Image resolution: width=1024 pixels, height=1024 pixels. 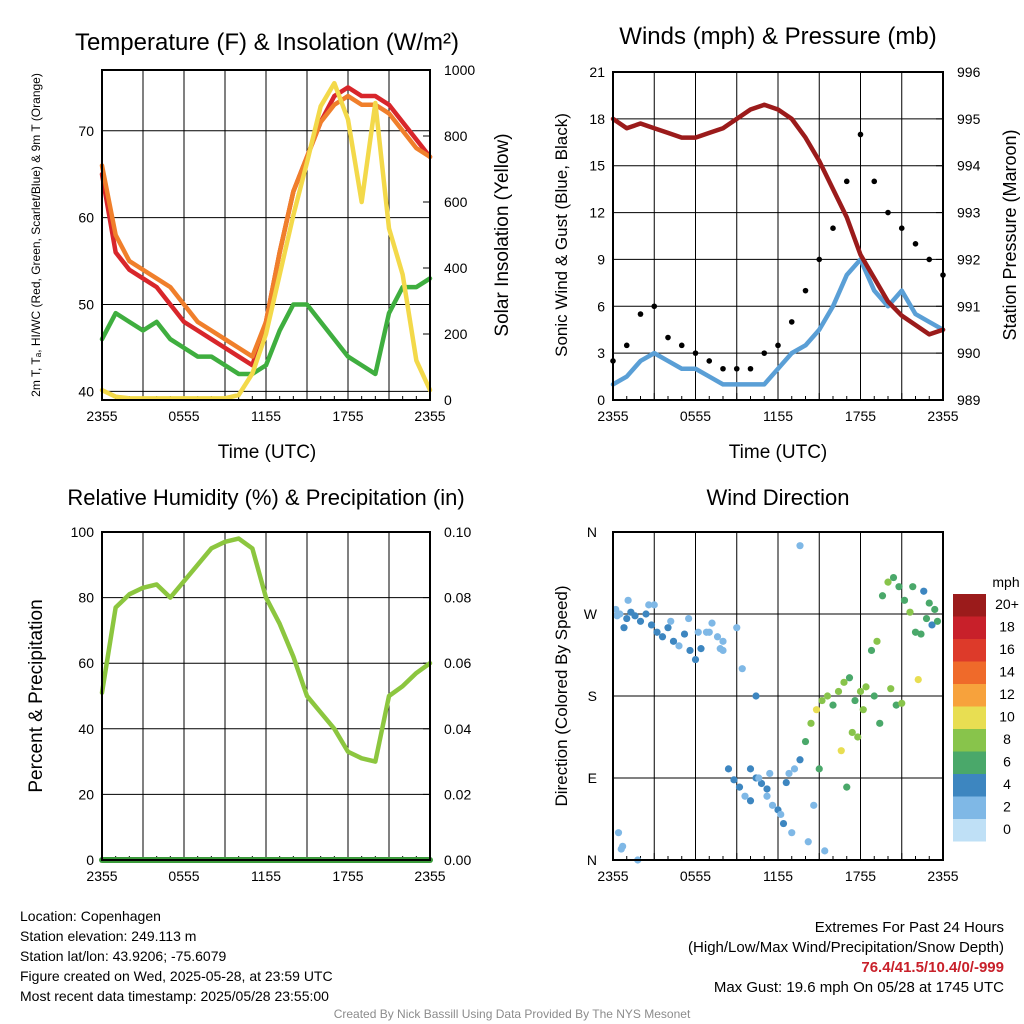 I want to click on y-tick-label-right: 994, so click(x=969, y=166).